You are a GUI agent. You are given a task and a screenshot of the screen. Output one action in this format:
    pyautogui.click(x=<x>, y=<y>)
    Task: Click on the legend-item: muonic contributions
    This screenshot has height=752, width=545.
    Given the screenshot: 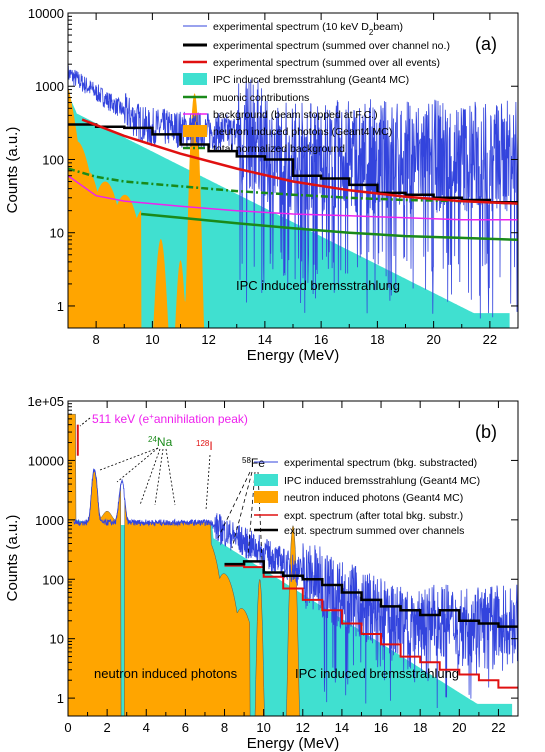 What is the action you would take?
    pyautogui.click(x=246, y=98)
    